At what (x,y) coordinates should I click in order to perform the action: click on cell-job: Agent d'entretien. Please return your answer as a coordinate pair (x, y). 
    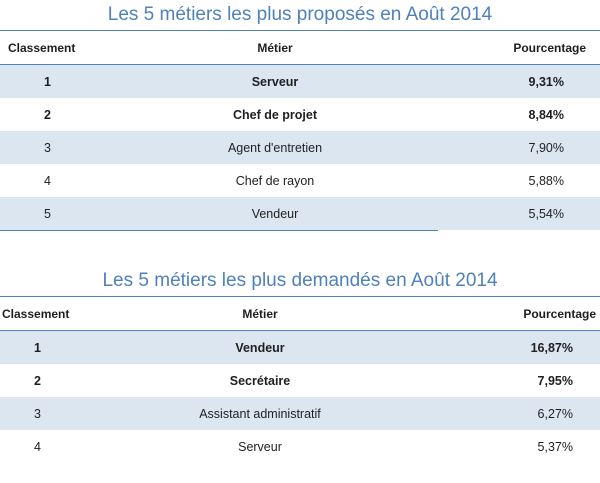
    Looking at the image, I should click on (275, 147).